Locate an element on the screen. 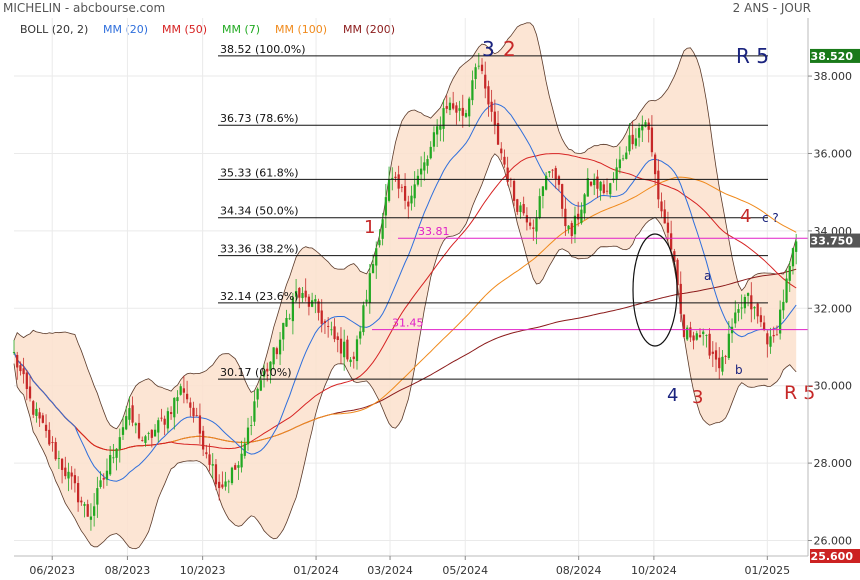 The image size is (860, 580). y-tick-label: 36.000 is located at coordinates (833, 153).